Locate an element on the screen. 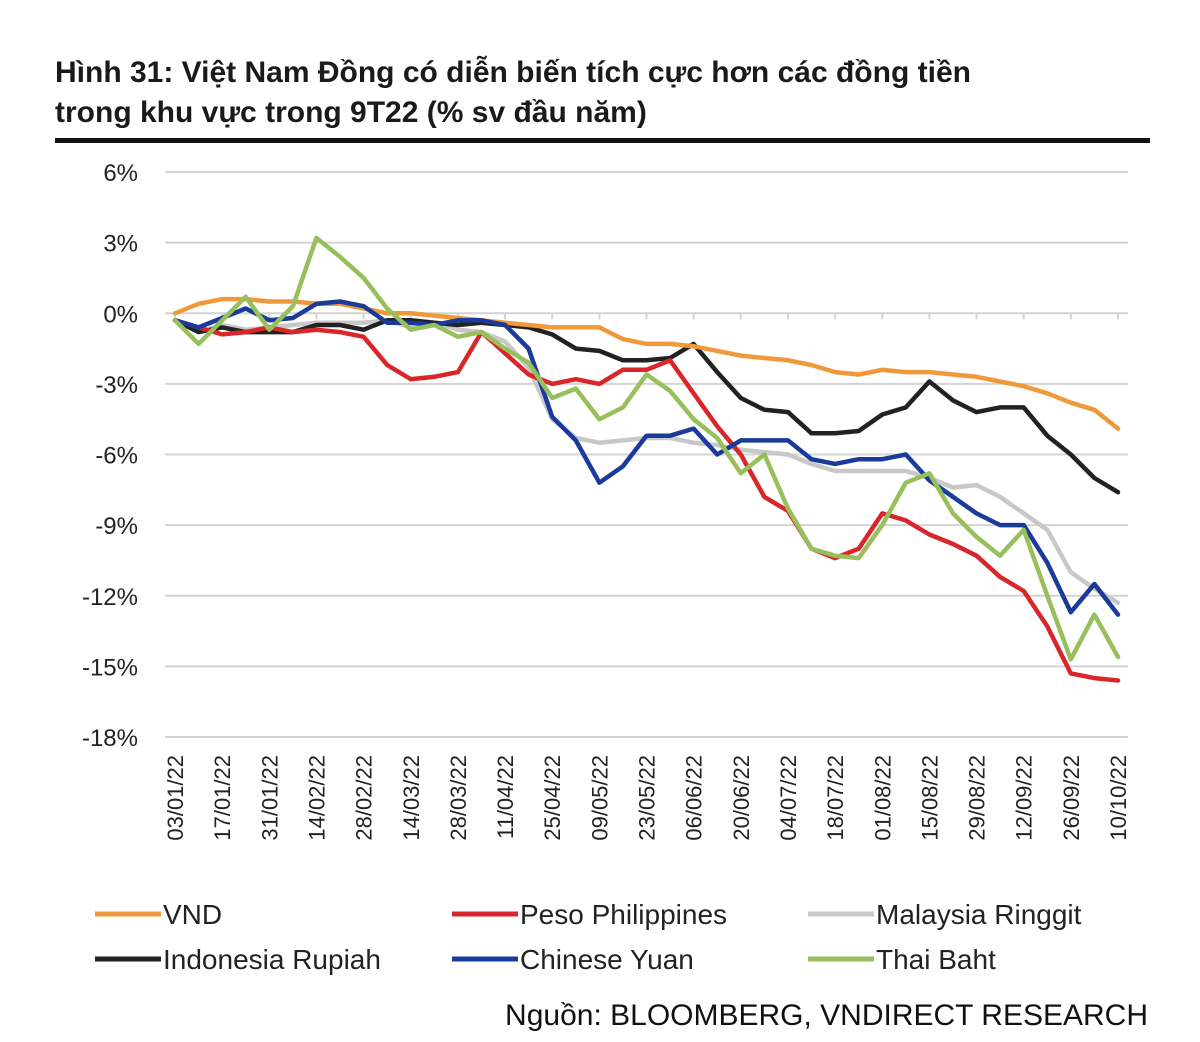 The height and width of the screenshot is (1042, 1200). y-axis-ticks: 6% 3% 0% -3% -6% -9% -12% -15% -18% is located at coordinates (110, 456).